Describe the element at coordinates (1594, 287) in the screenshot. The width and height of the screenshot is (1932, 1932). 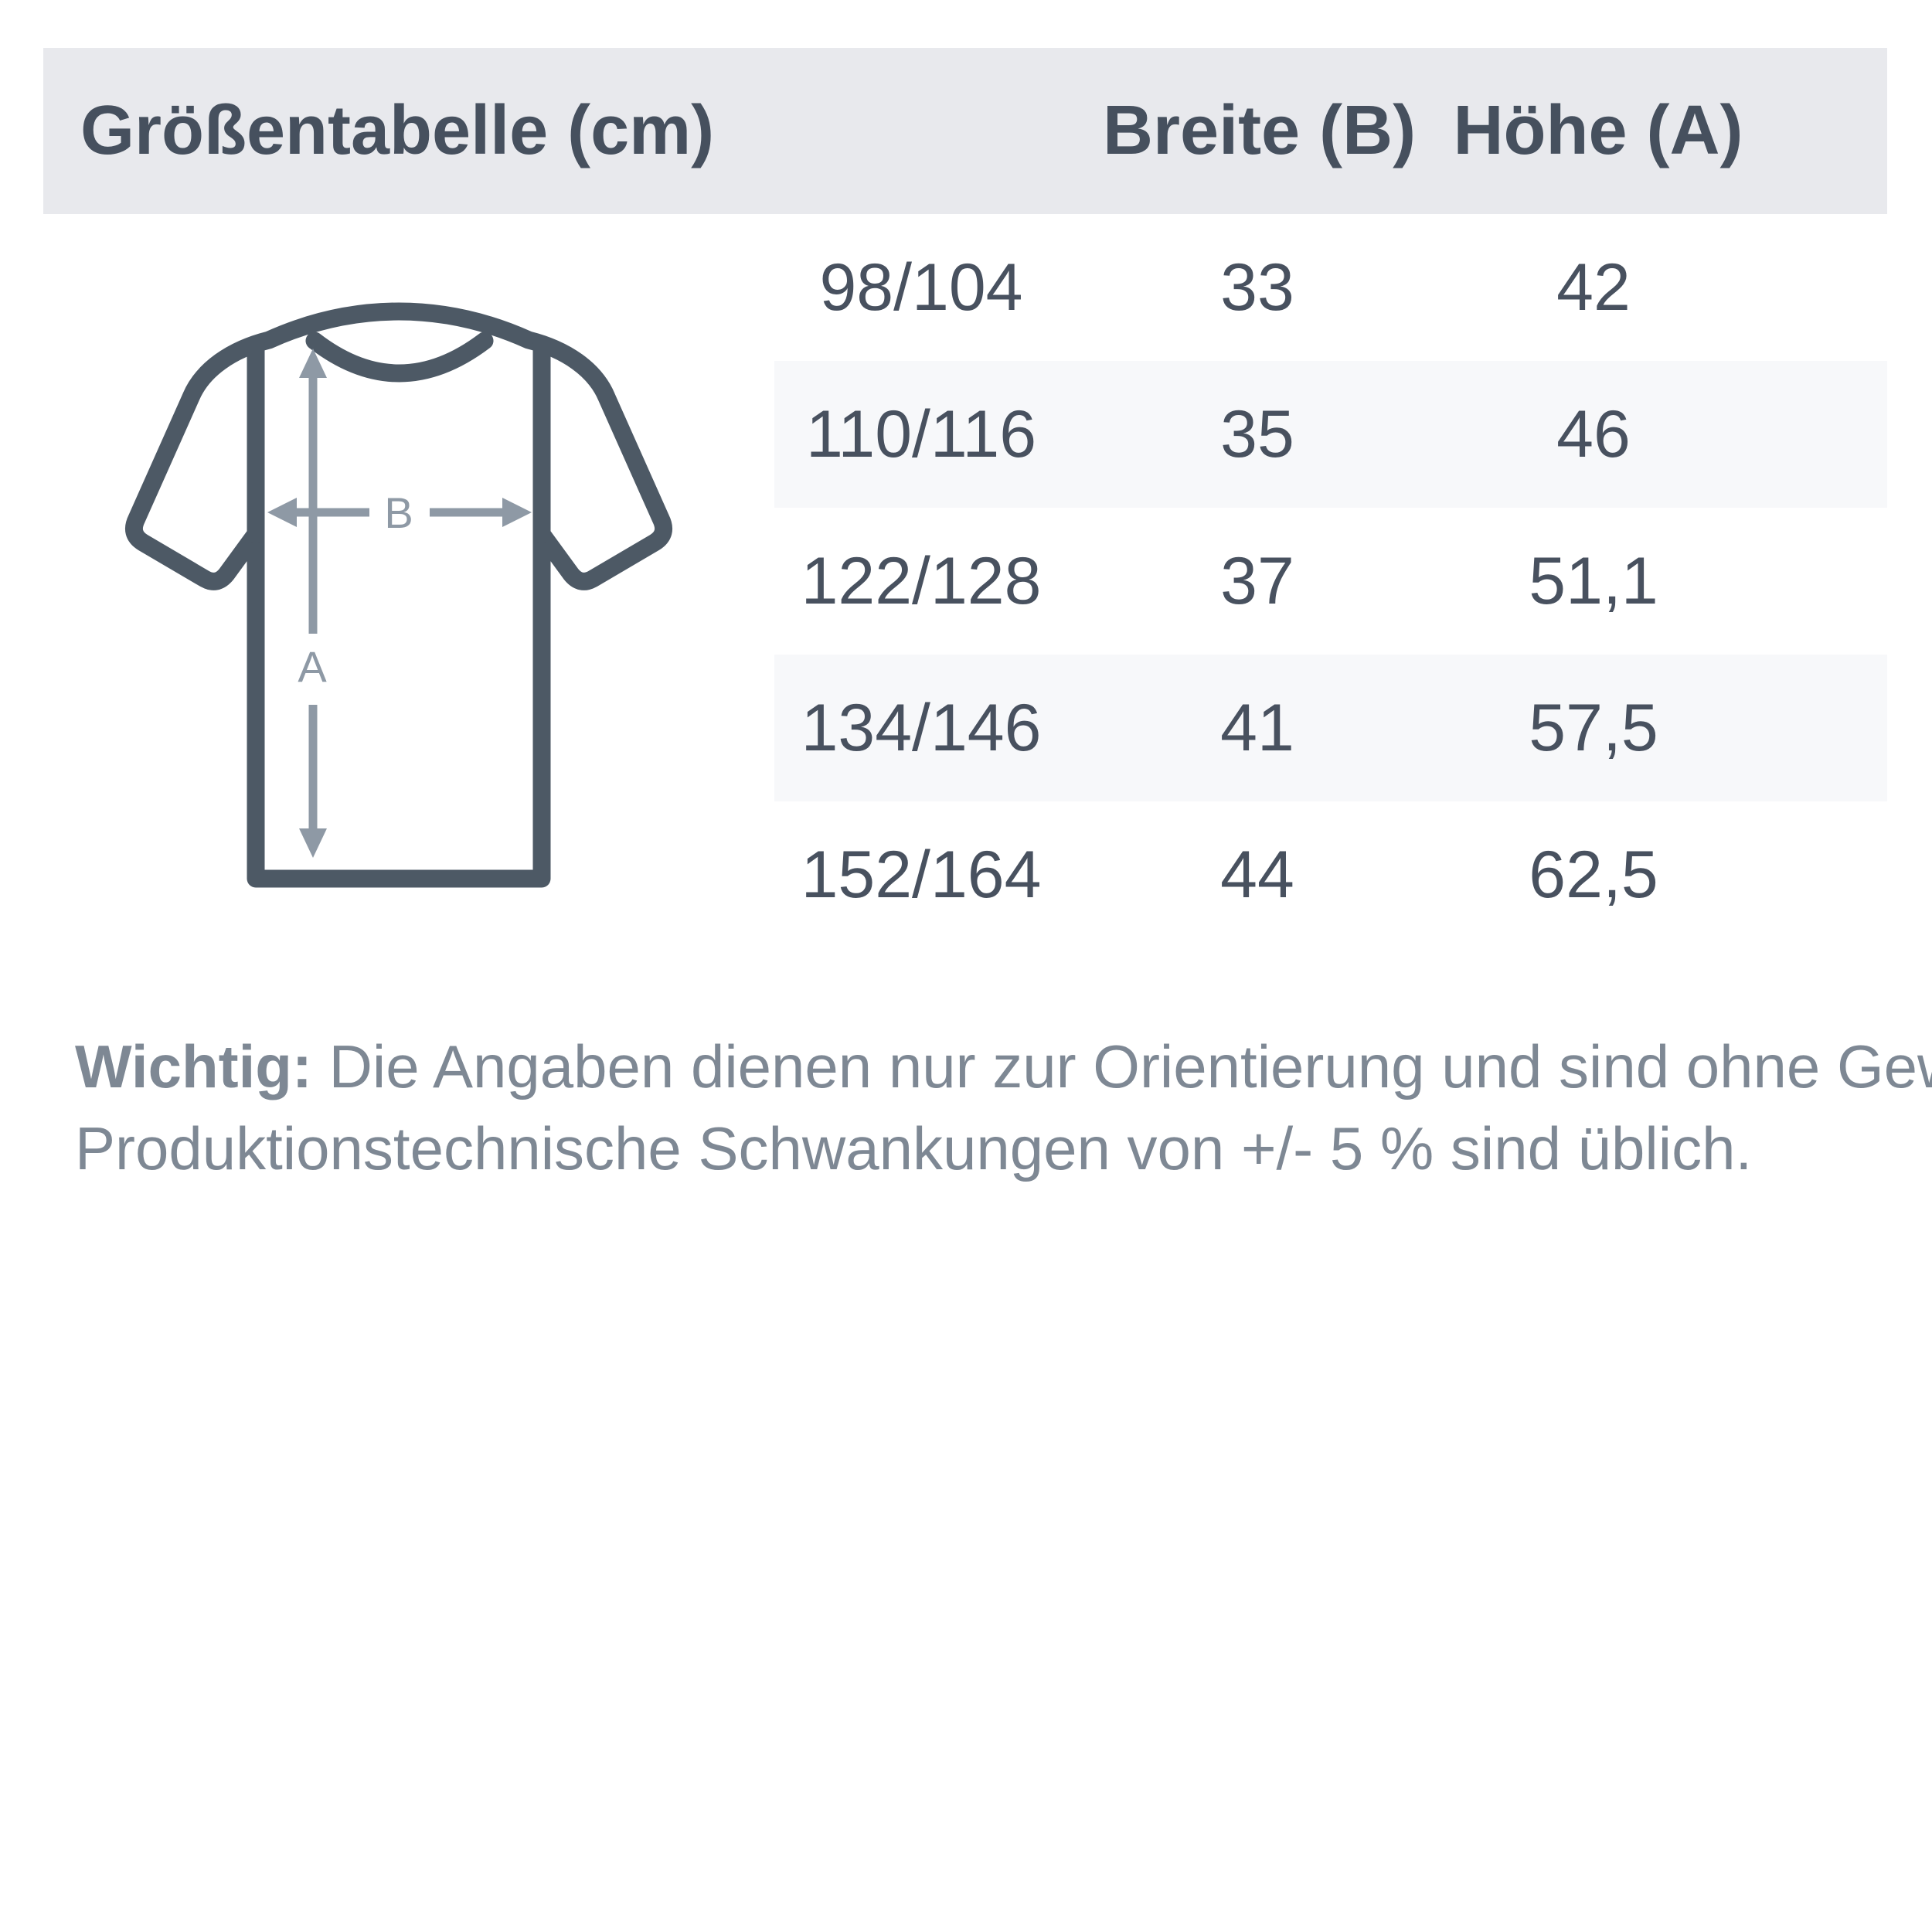
I see `cell-hoehe: 42` at that location.